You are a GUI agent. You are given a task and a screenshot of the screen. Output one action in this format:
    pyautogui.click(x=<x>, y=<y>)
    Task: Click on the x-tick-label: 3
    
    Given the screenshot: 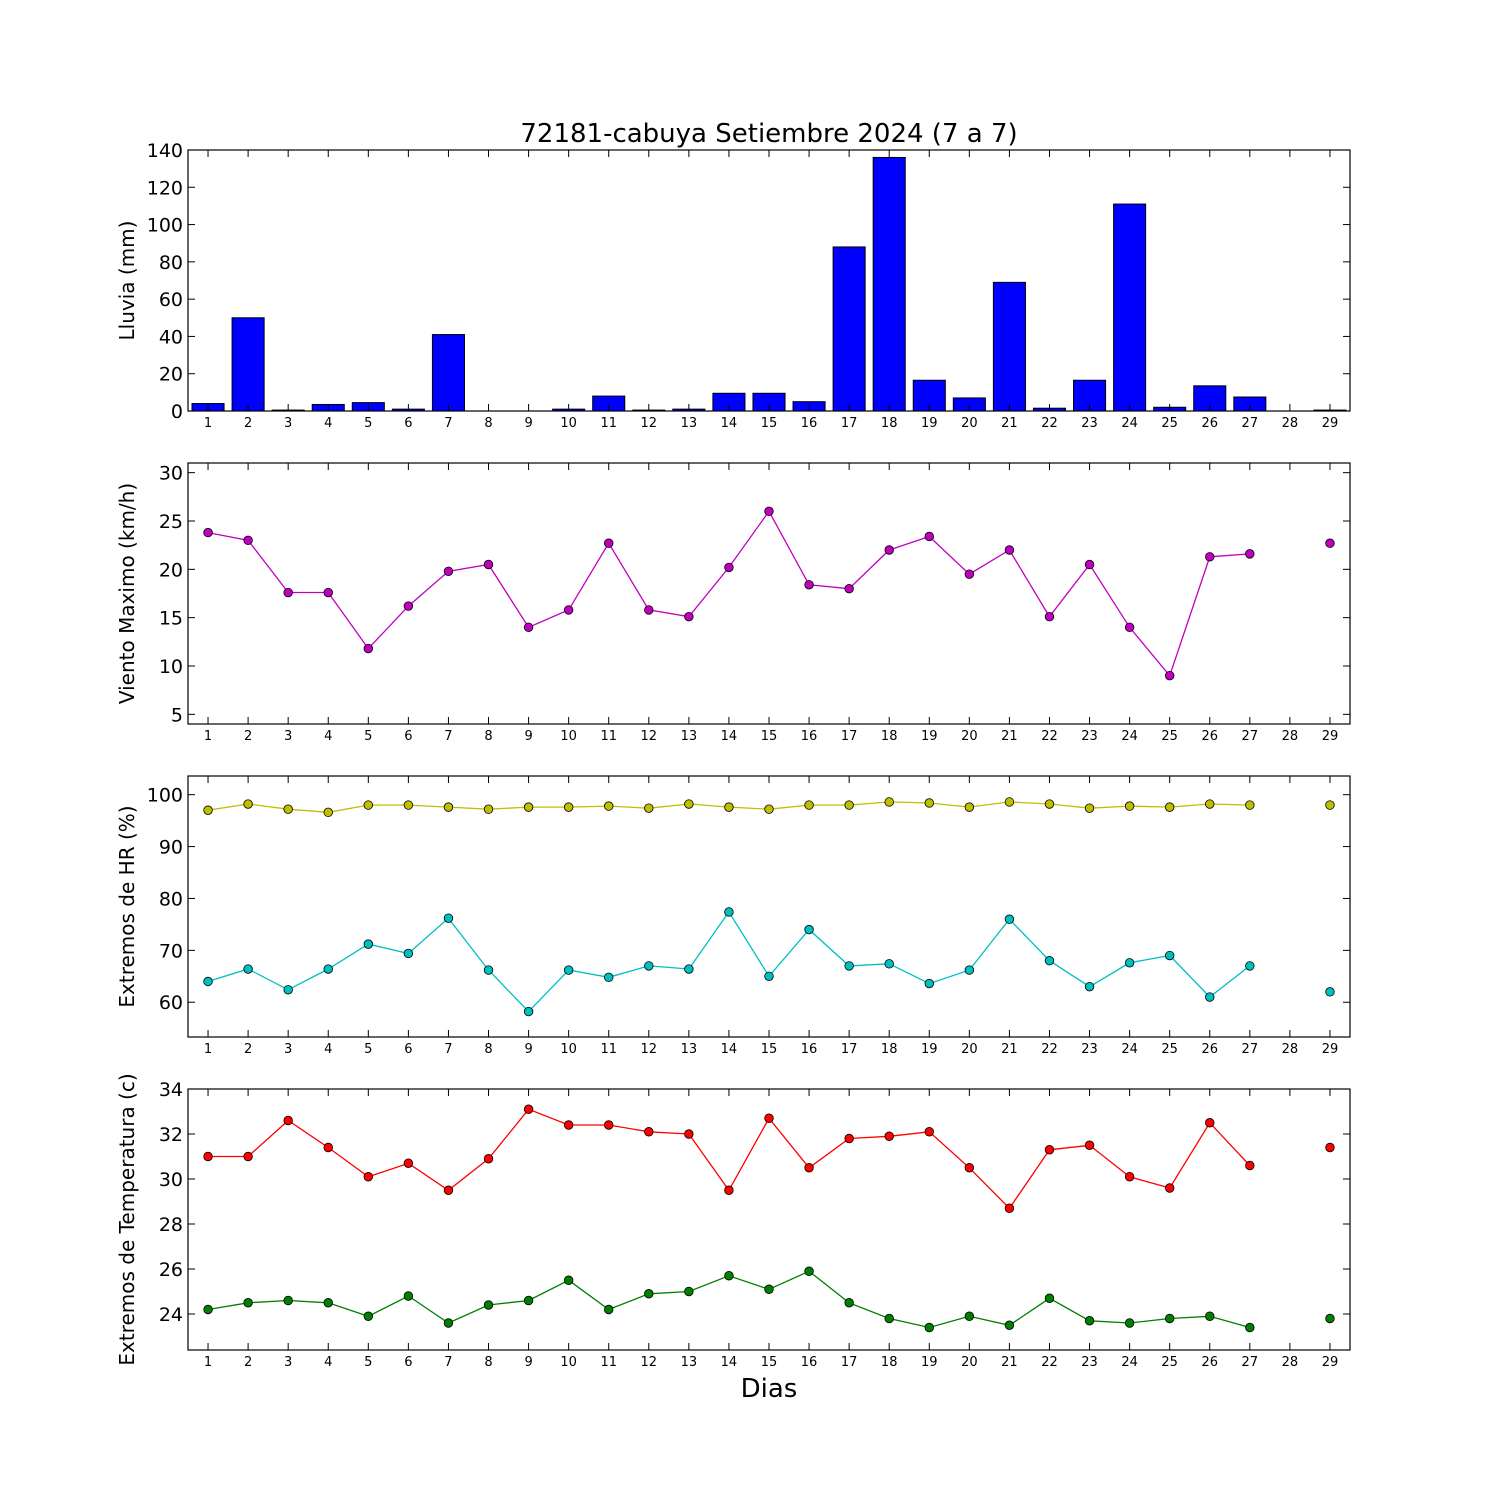 What is the action you would take?
    pyautogui.click(x=288, y=1049)
    